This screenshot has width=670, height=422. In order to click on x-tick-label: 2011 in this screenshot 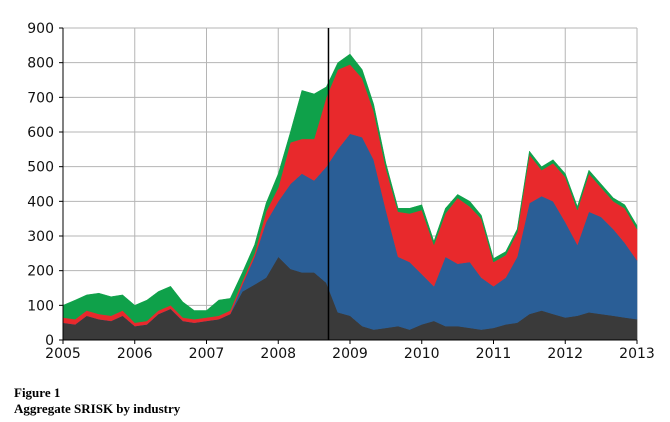, I will do `click(494, 354)`.